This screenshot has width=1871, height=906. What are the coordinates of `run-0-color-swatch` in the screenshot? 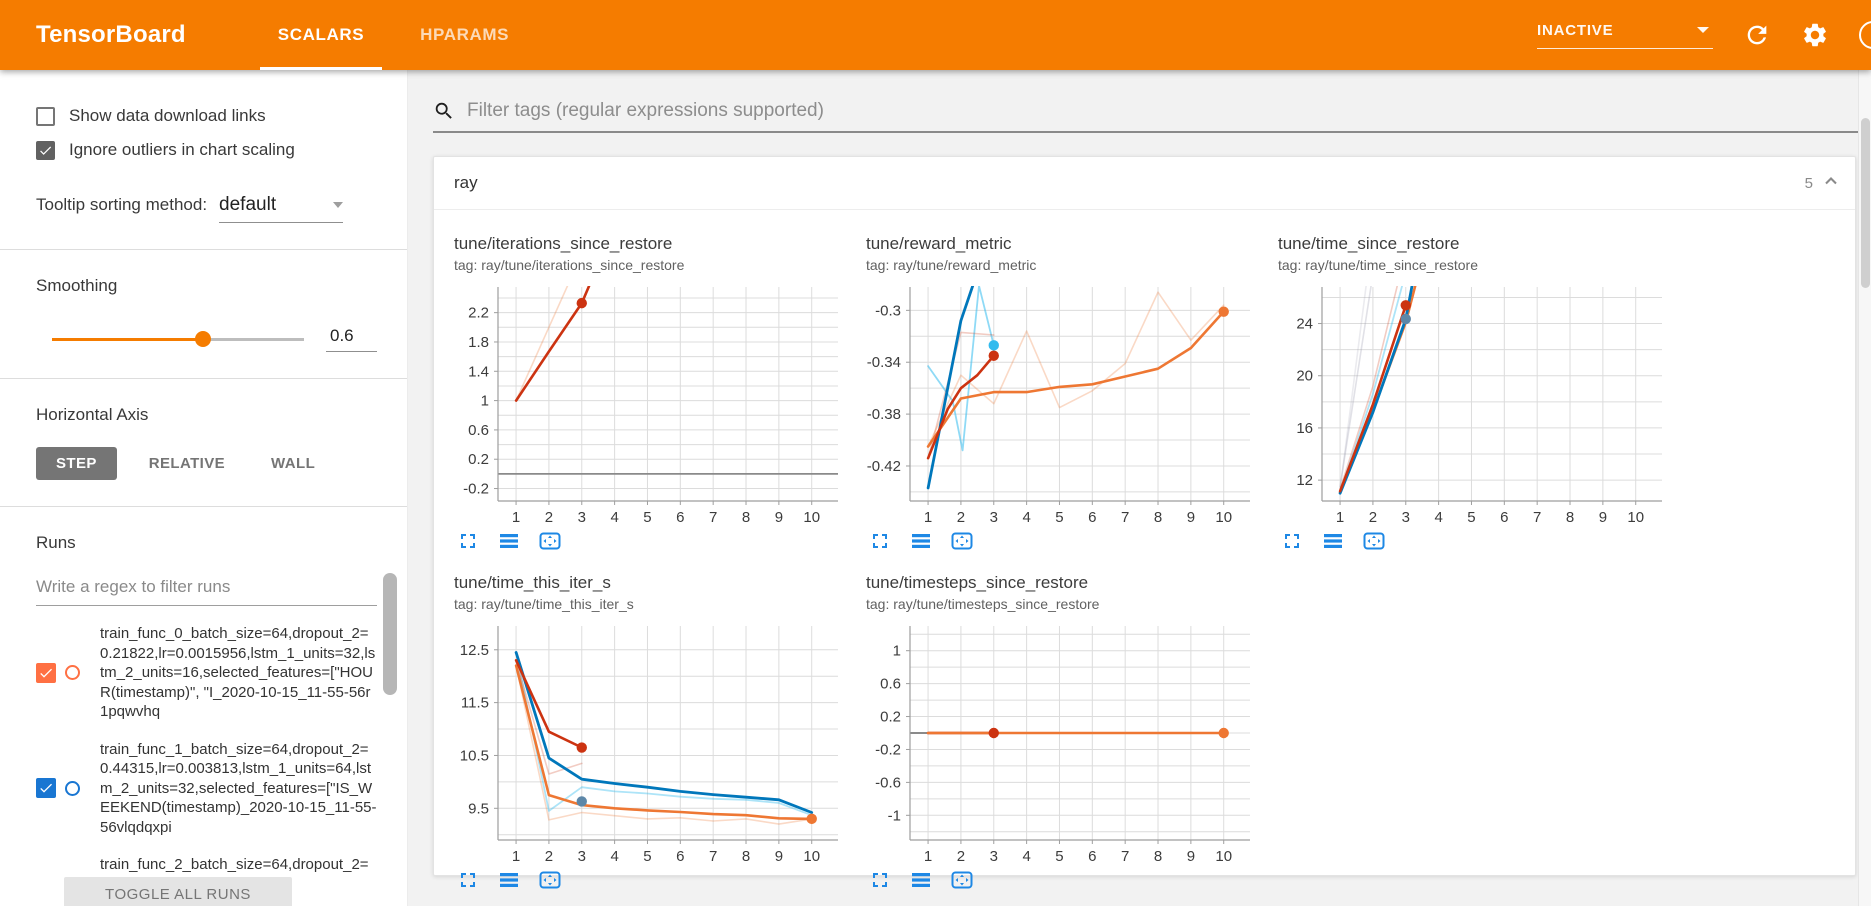 It's located at (72, 673).